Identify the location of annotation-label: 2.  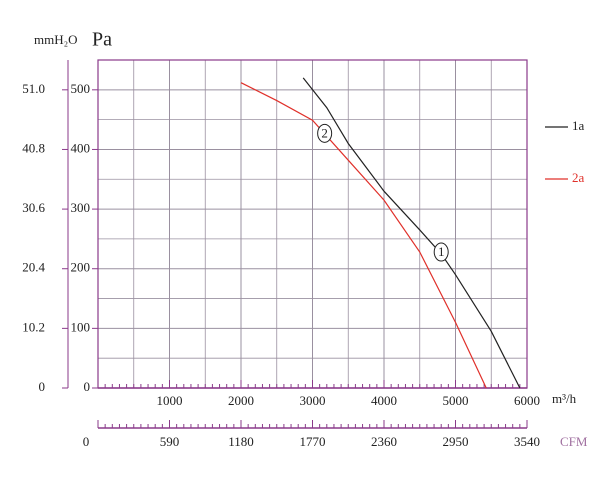
(324, 132).